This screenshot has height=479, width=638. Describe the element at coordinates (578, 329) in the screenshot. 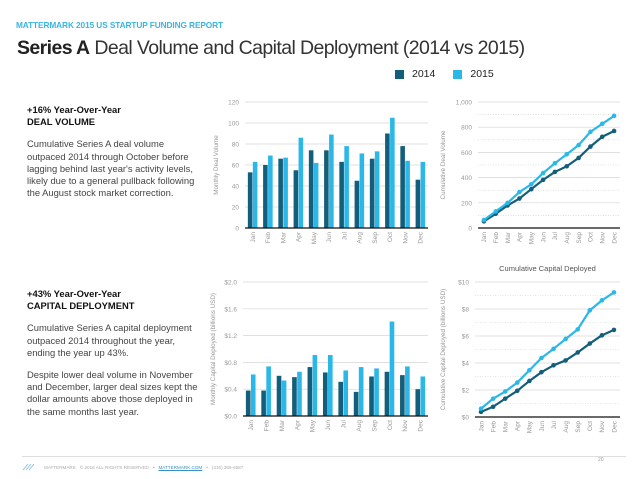

I see `point-2015-sep` at that location.